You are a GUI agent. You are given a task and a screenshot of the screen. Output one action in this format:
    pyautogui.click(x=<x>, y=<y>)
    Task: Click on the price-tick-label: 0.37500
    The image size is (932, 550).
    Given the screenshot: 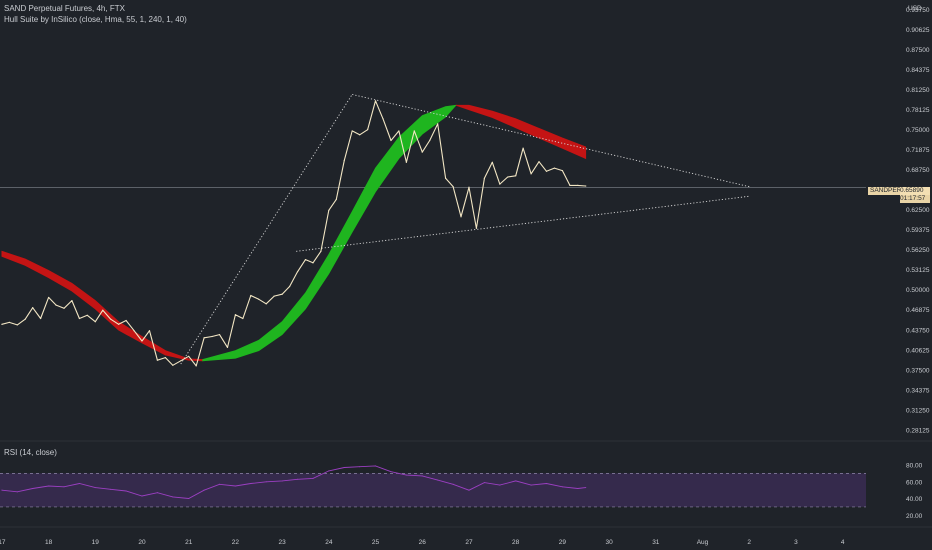 What is the action you would take?
    pyautogui.click(x=918, y=370)
    